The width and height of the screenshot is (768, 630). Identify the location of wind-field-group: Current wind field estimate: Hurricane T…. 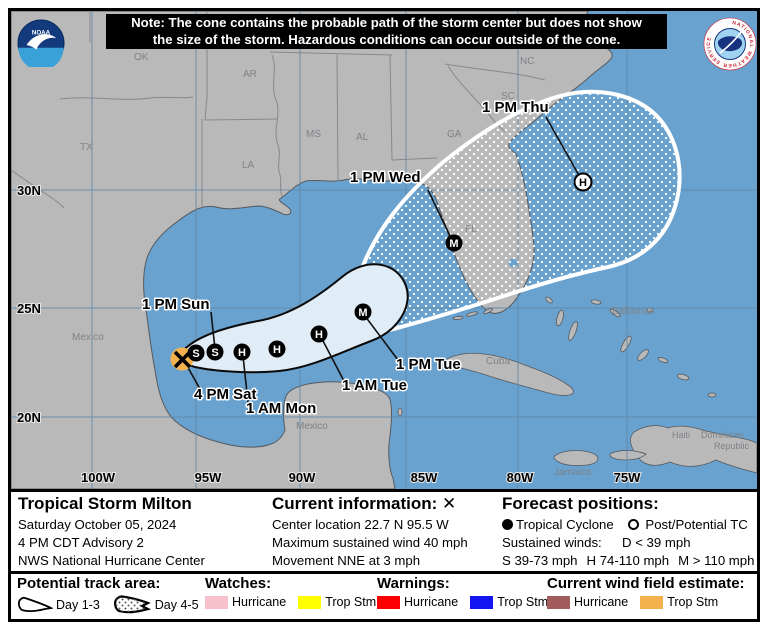
(646, 592).